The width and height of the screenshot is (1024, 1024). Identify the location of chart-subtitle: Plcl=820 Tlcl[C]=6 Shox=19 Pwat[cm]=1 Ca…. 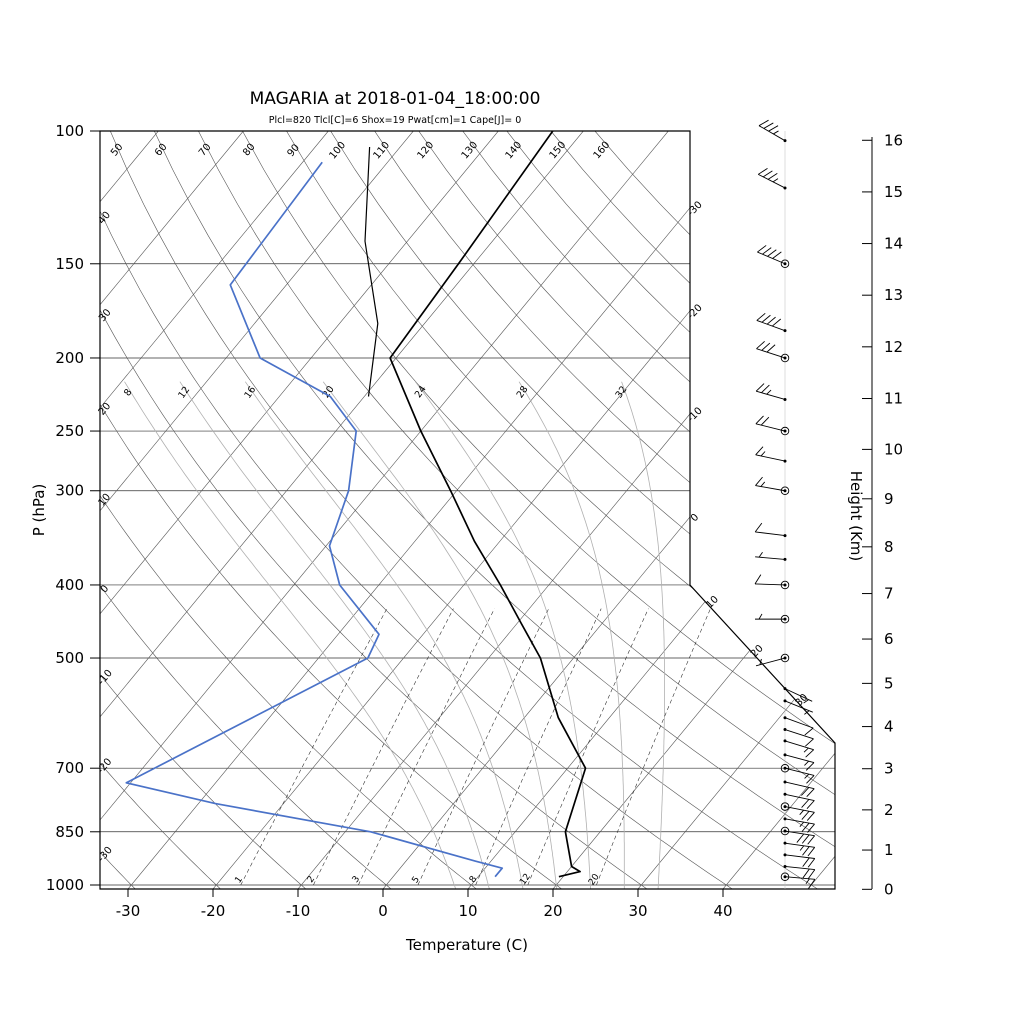
(395, 120).